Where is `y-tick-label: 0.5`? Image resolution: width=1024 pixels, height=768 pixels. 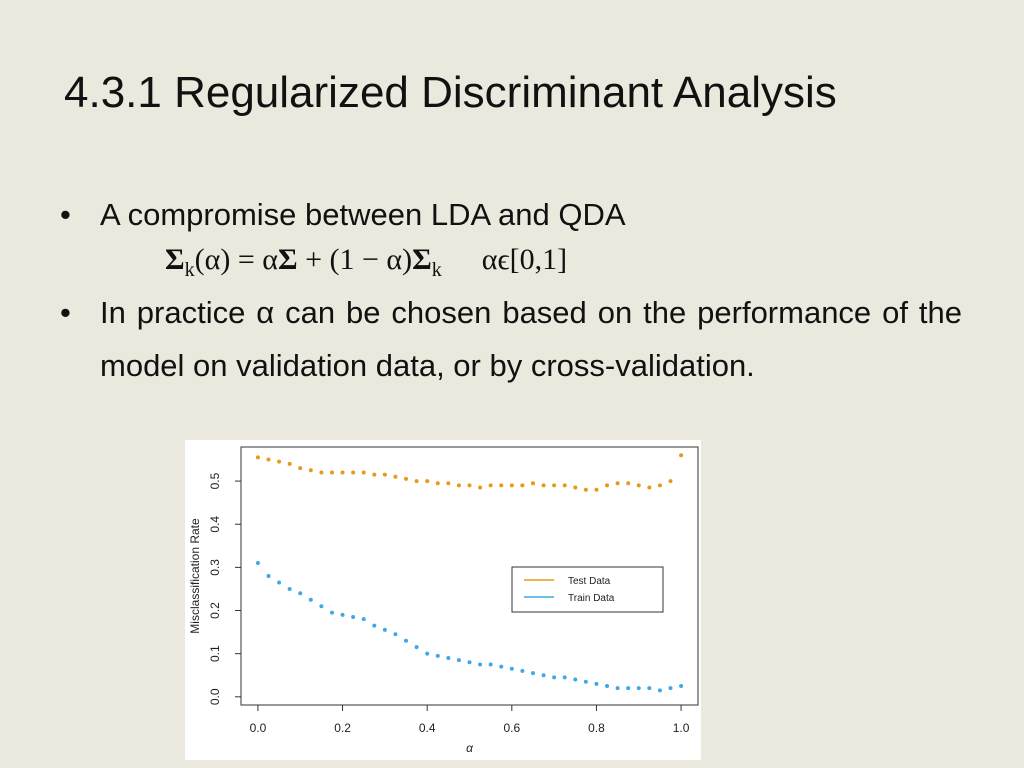 y-tick-label: 0.5 is located at coordinates (215, 480).